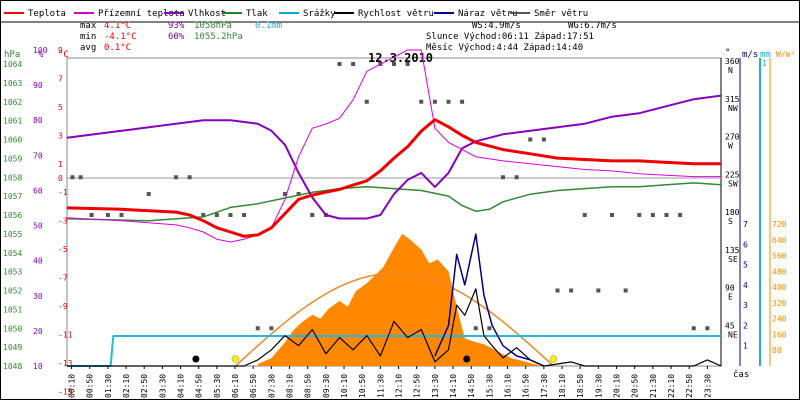  What do you see at coordinates (90, 386) in the screenshot?
I see `x-tick-1: 00:50` at bounding box center [90, 386].